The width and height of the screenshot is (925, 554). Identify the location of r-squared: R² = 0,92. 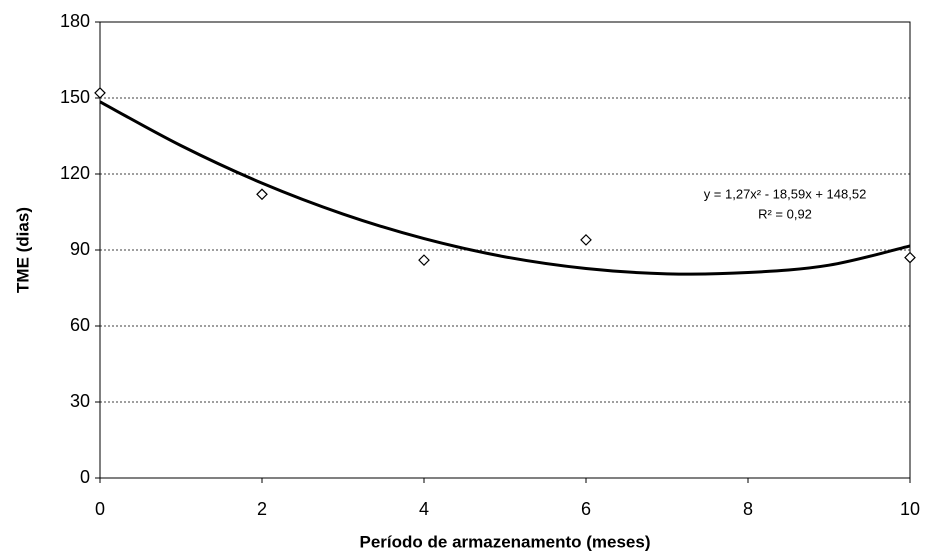
(785, 213).